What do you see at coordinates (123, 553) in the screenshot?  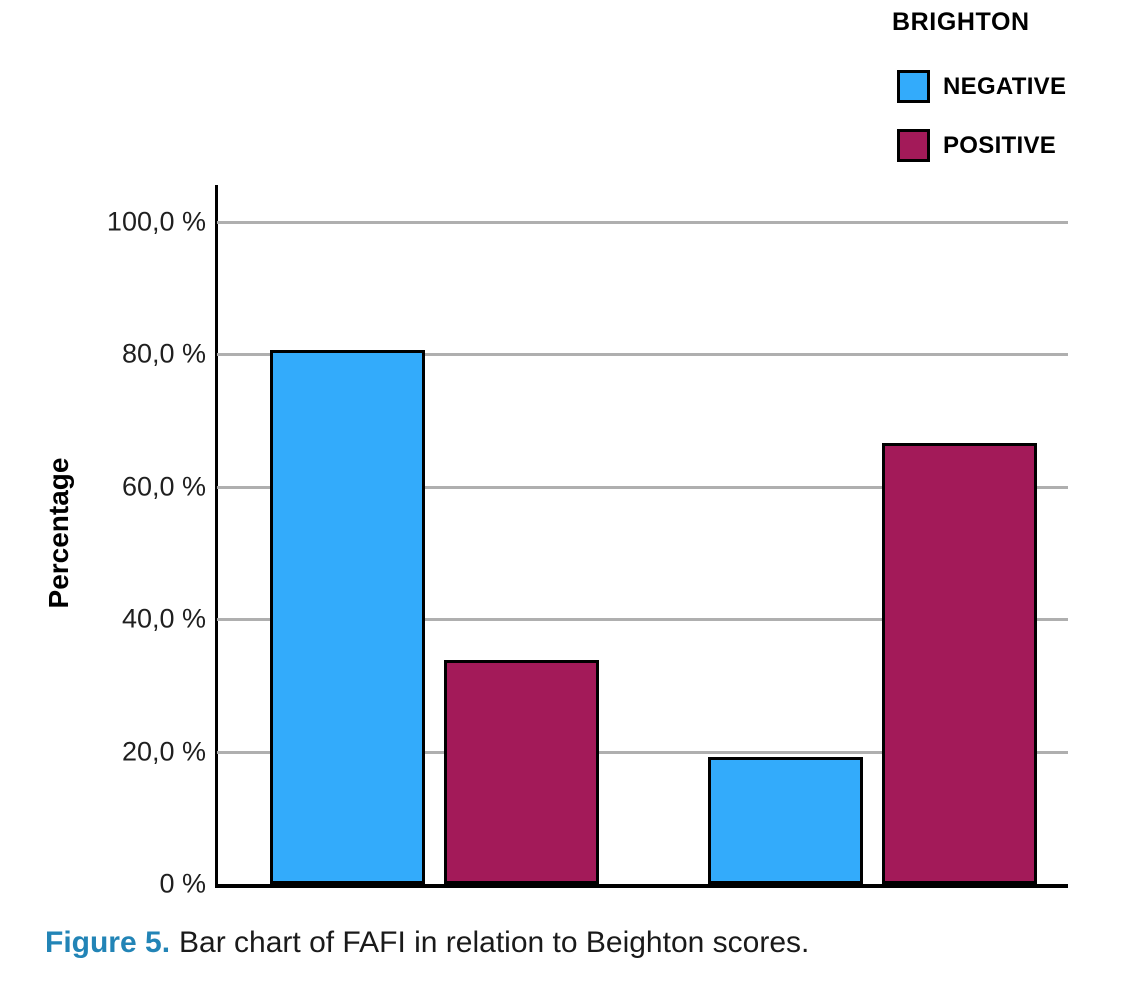 I see `y-axis-tick-labels: 100,0 % 80,0 % 60,0 % 40,0 % 20,0 % 0 %` at bounding box center [123, 553].